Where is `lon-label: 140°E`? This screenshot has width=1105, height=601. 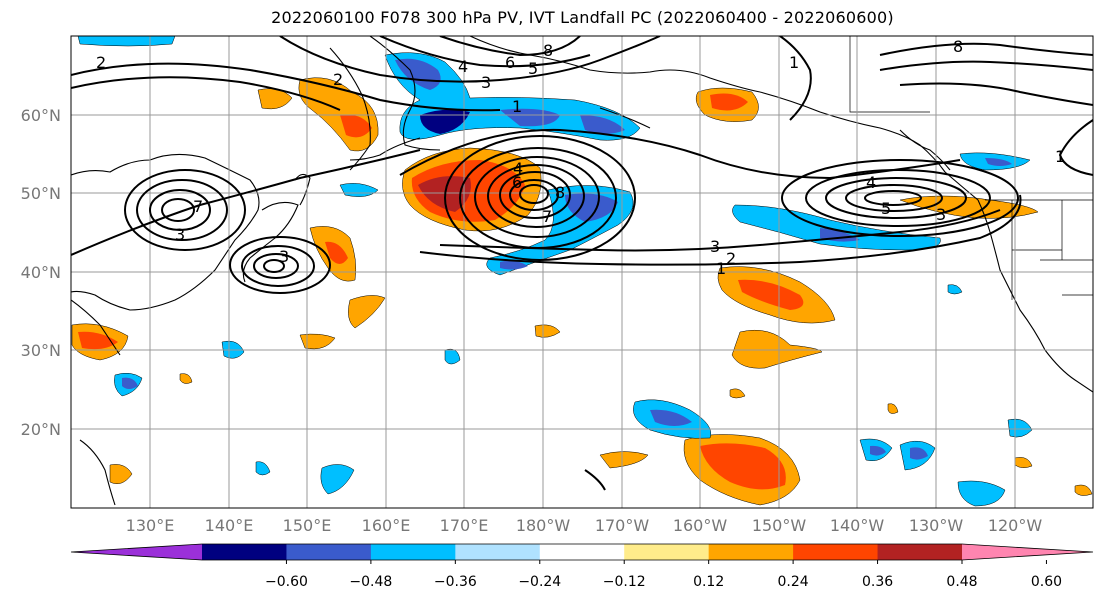 lon-label: 140°E is located at coordinates (229, 525).